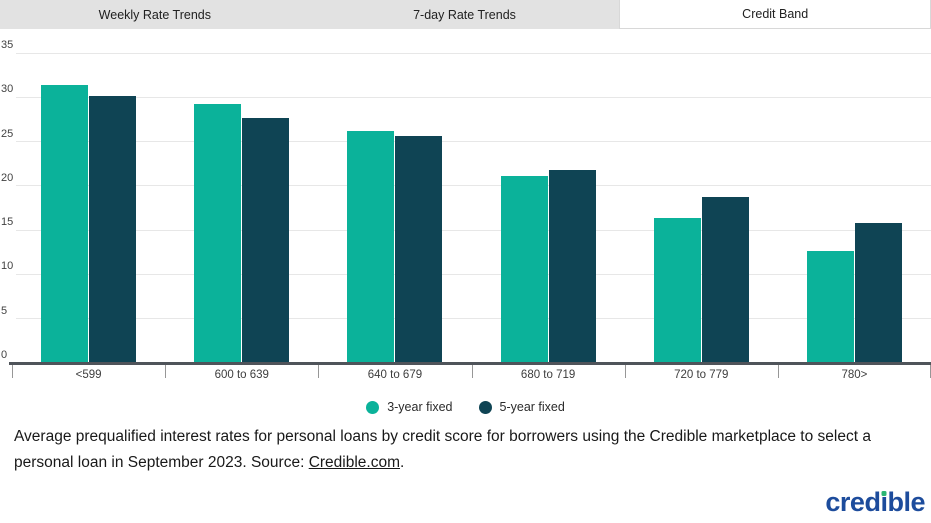  I want to click on category-label-5: 720 to 779, so click(701, 375).